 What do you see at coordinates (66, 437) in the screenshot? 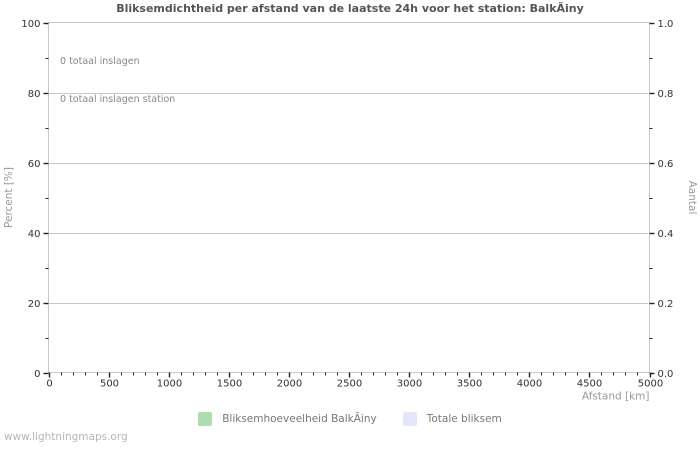
I see `watermark-url: www.lightningmaps.org` at bounding box center [66, 437].